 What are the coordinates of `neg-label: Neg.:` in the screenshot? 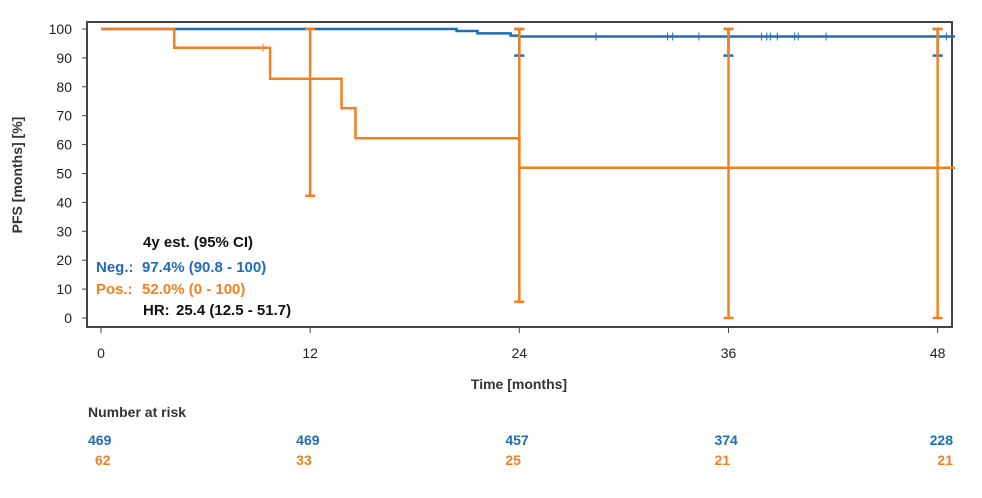 It's located at (115, 267).